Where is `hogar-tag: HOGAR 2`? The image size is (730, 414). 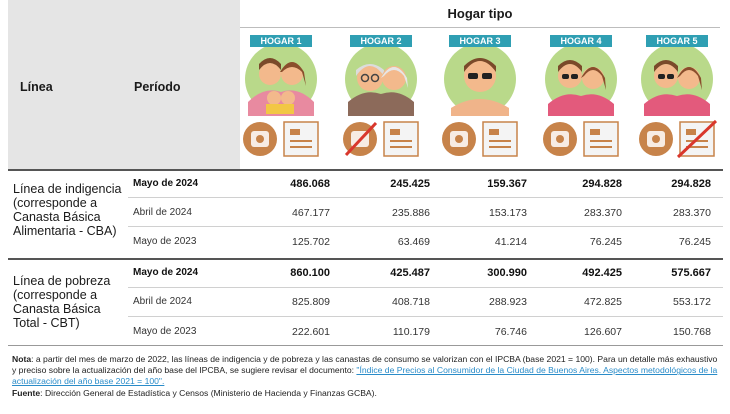
hogar-tag: HOGAR 2 is located at coordinates (381, 41).